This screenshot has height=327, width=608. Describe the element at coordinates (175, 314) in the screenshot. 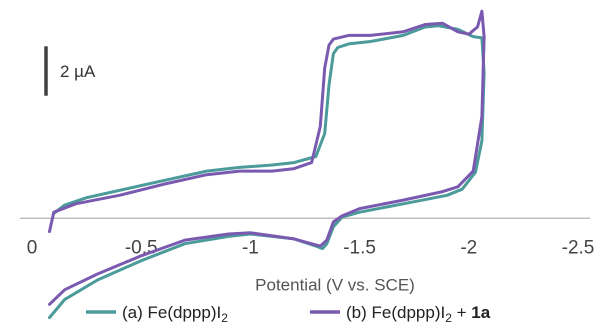

I see `legend-label: (a) Fe(dppp)I2` at that location.